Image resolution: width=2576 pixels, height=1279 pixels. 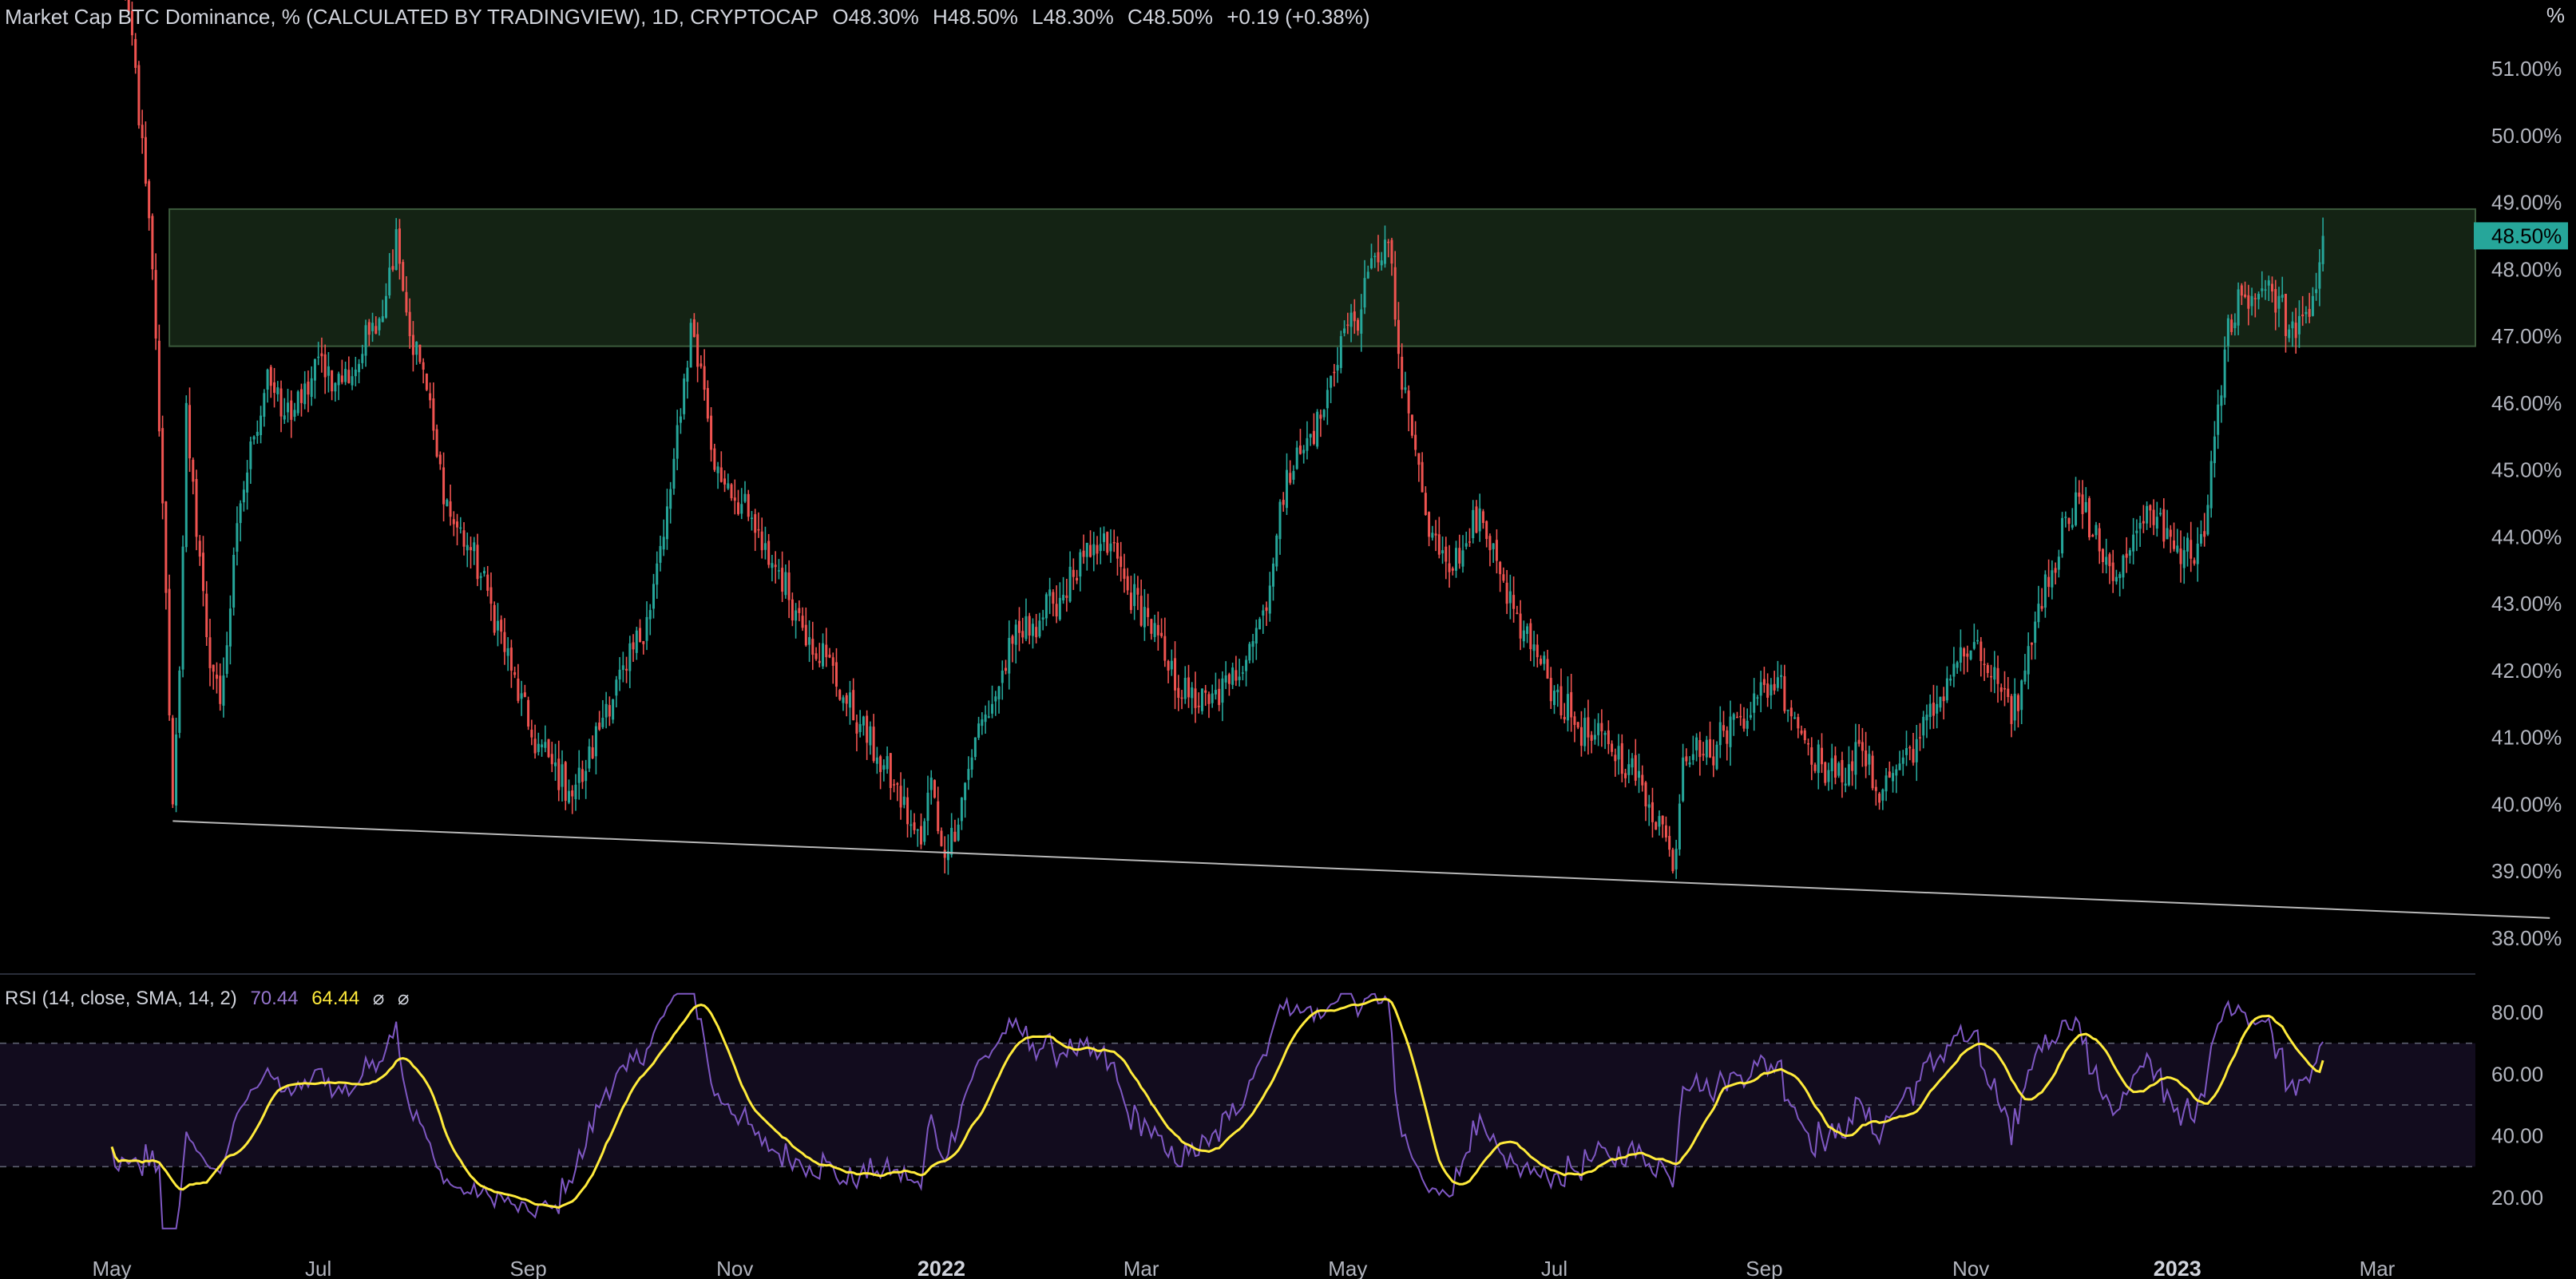 I want to click on rsi-guides, so click(x=1237, y=1105).